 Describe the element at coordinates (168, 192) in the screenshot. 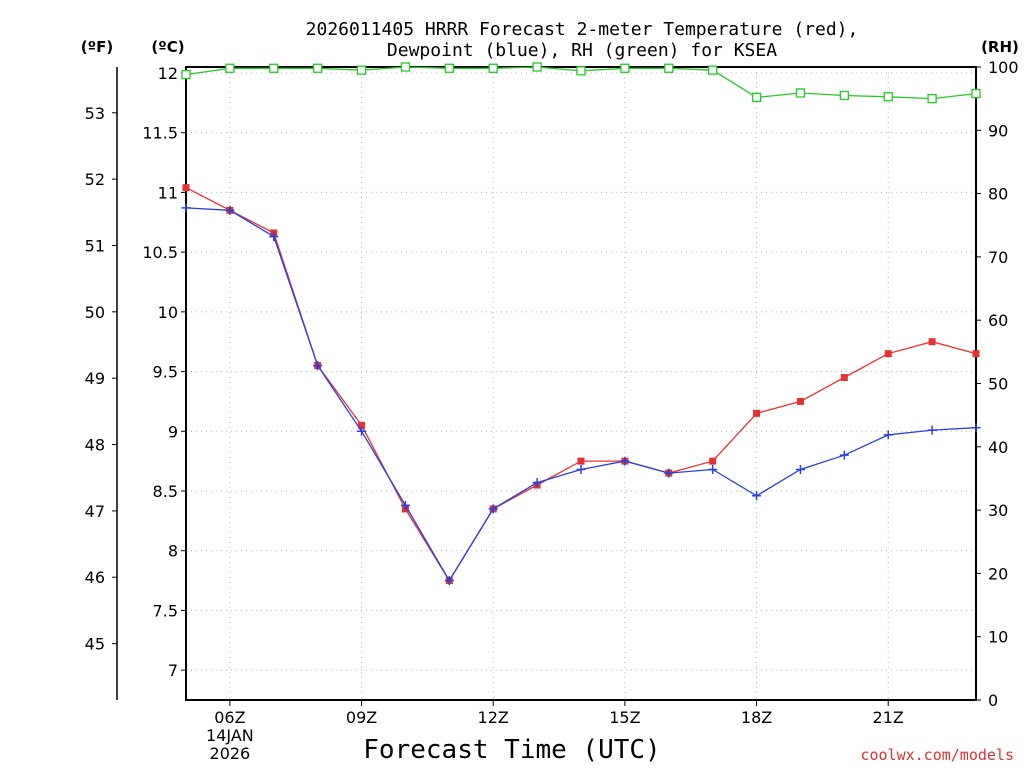

I see `celsius-tick-label: 11` at that location.